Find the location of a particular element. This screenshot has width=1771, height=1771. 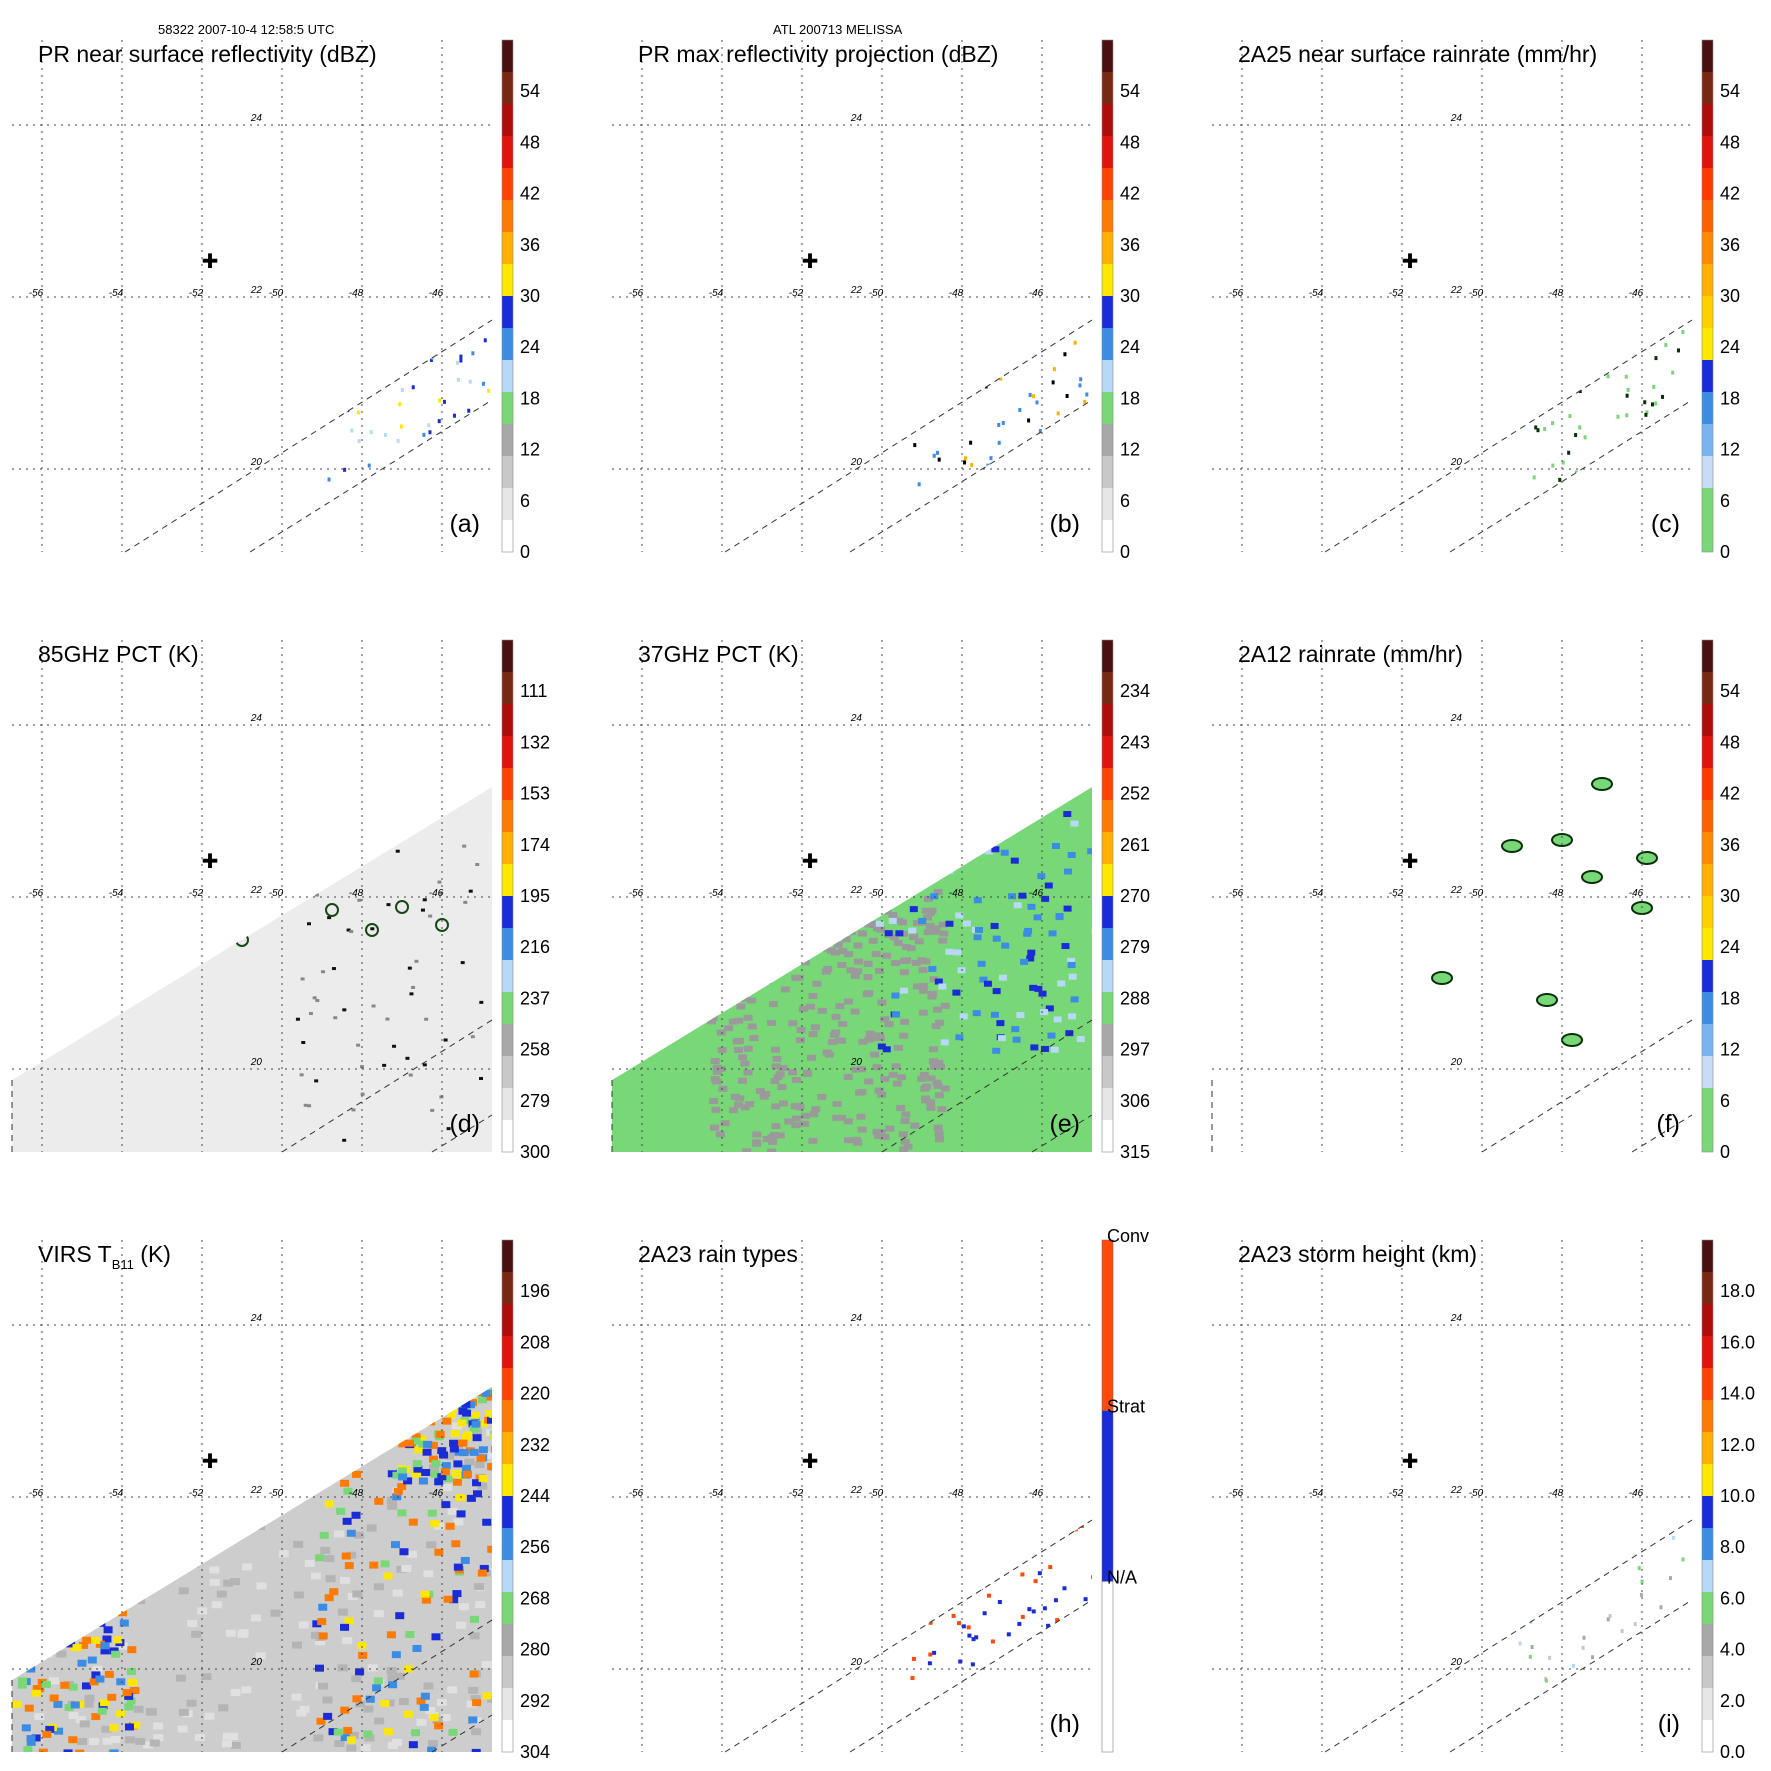

colorbar-outline is located at coordinates (1707, 296).